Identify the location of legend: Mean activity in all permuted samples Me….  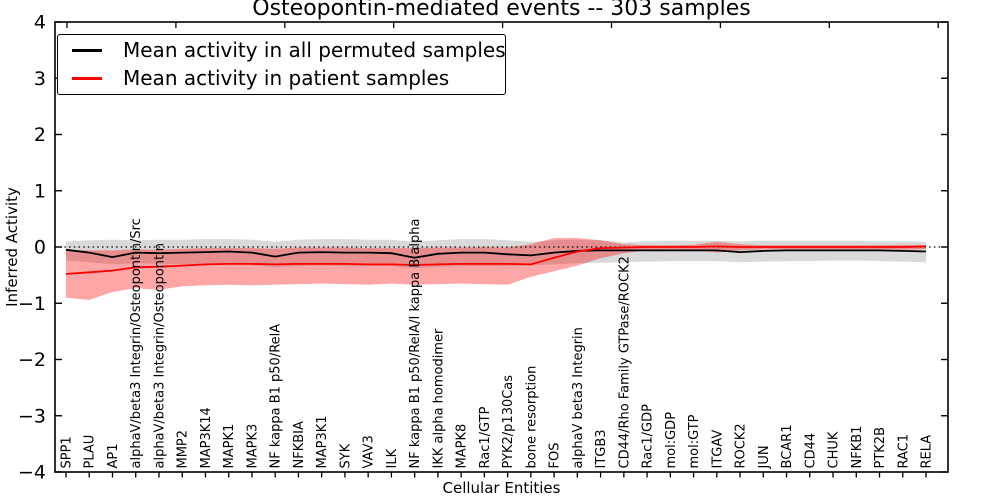
(281, 64).